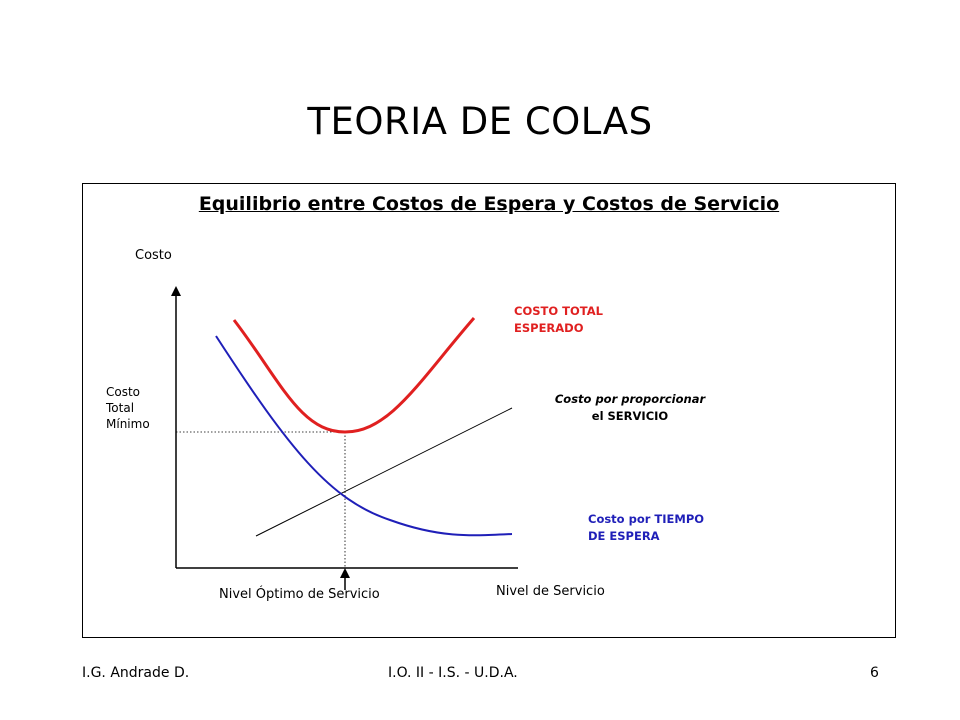  I want to click on total-cost-curve, so click(354, 375).